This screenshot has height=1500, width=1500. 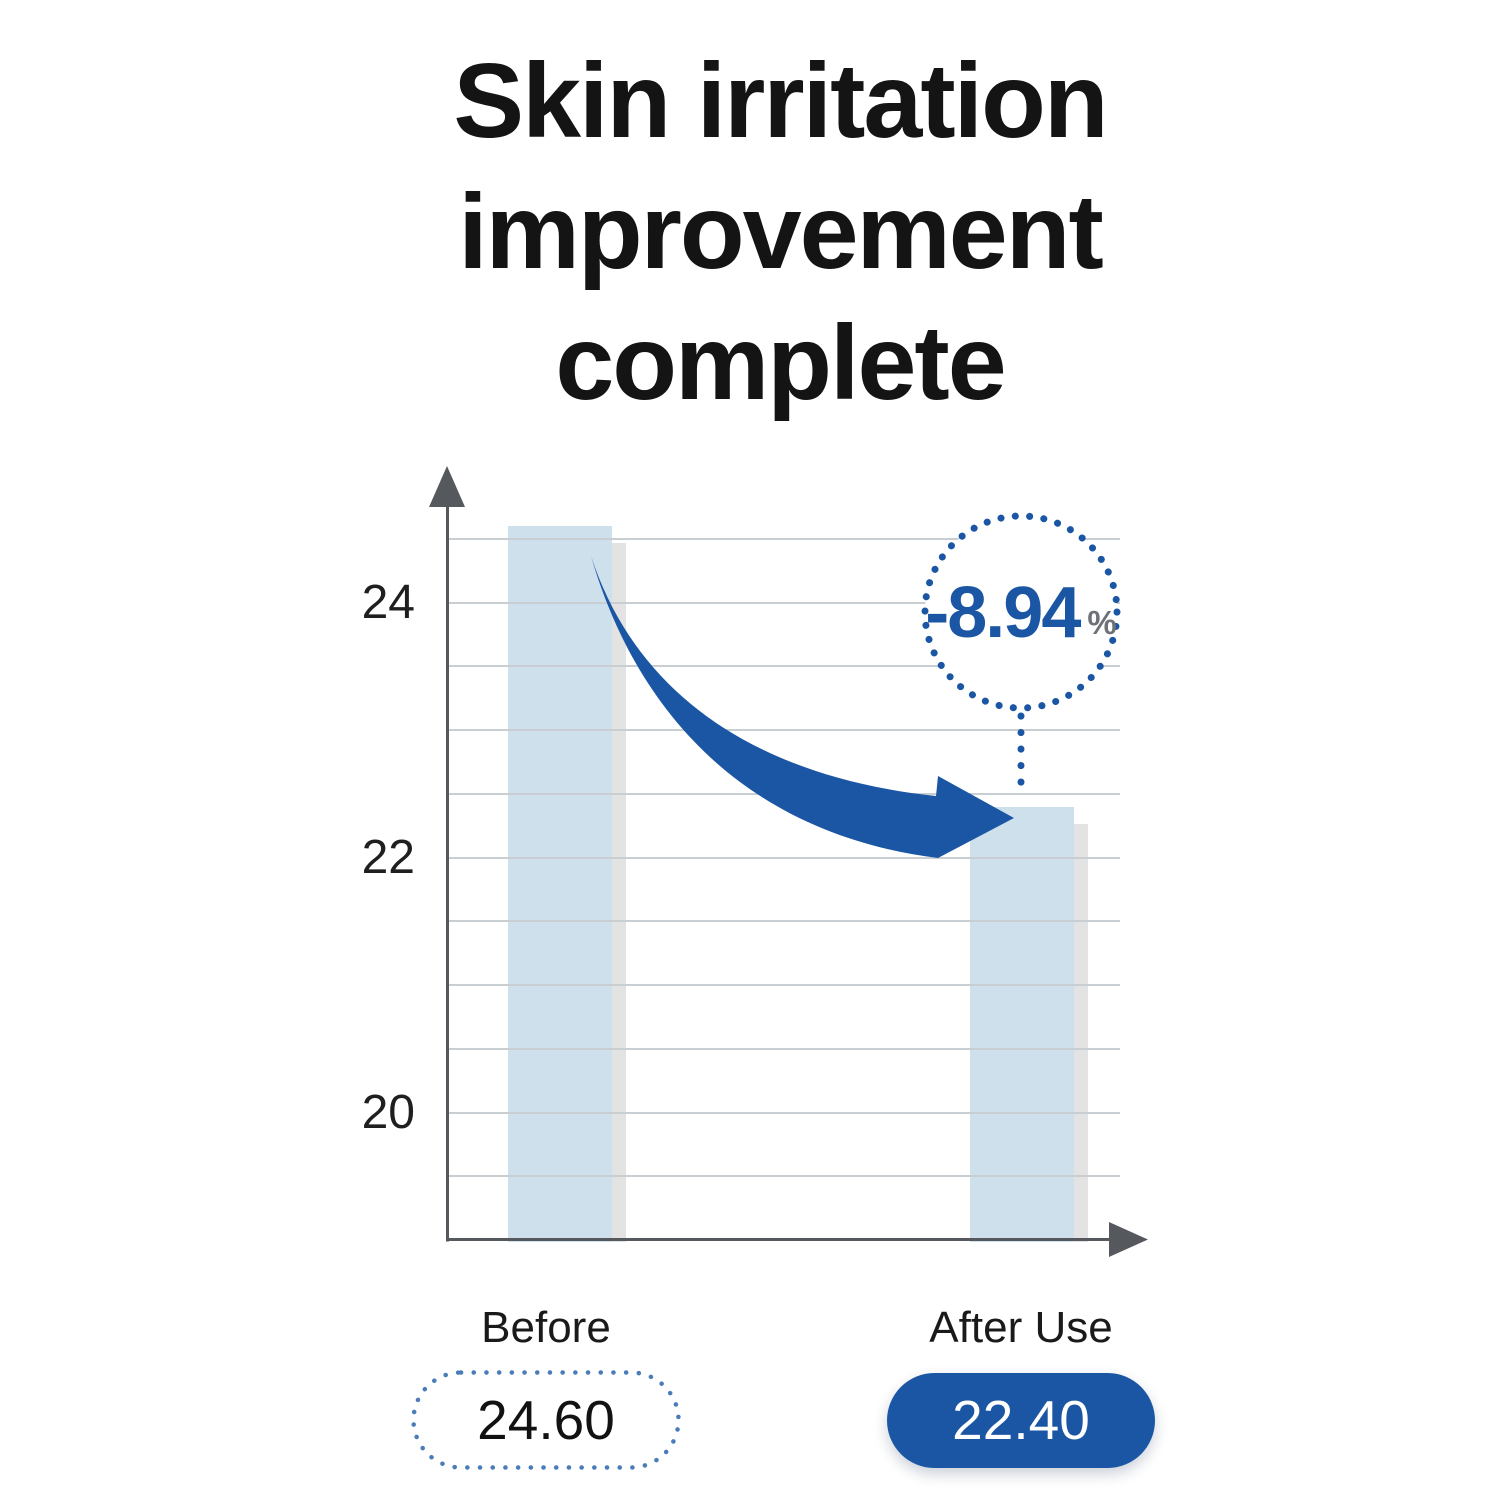 I want to click on before-value-pill-dotted-border, so click(x=546, y=1420).